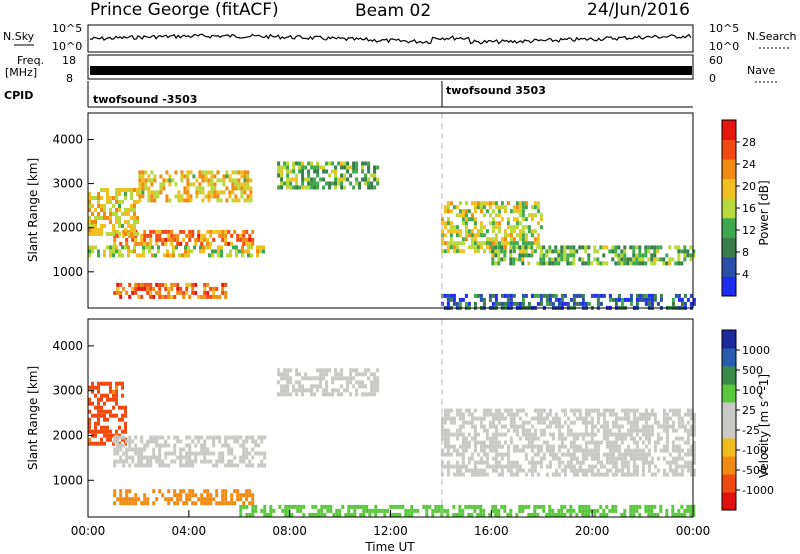 The height and width of the screenshot is (554, 800). Describe the element at coordinates (389, 547) in the screenshot. I see `velocity-xlabel: Time UT` at that location.